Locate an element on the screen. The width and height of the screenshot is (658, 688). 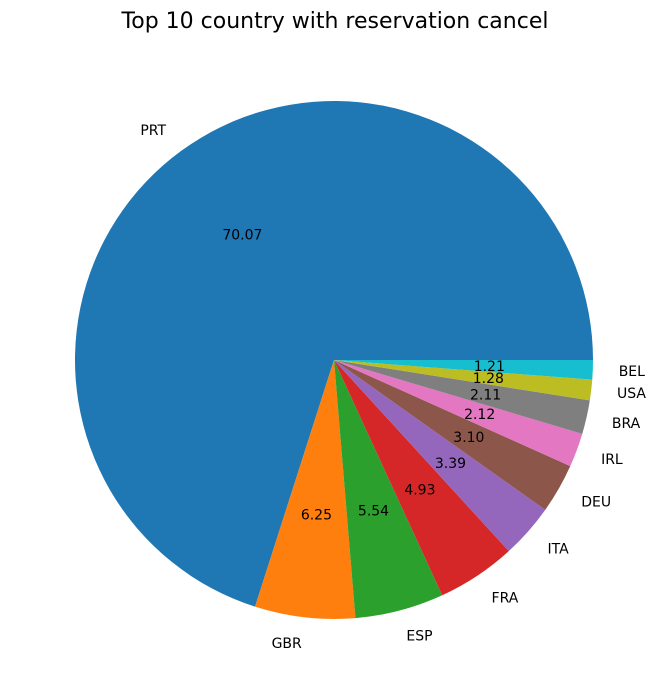
slice-label-ita: ITA is located at coordinates (559, 550).